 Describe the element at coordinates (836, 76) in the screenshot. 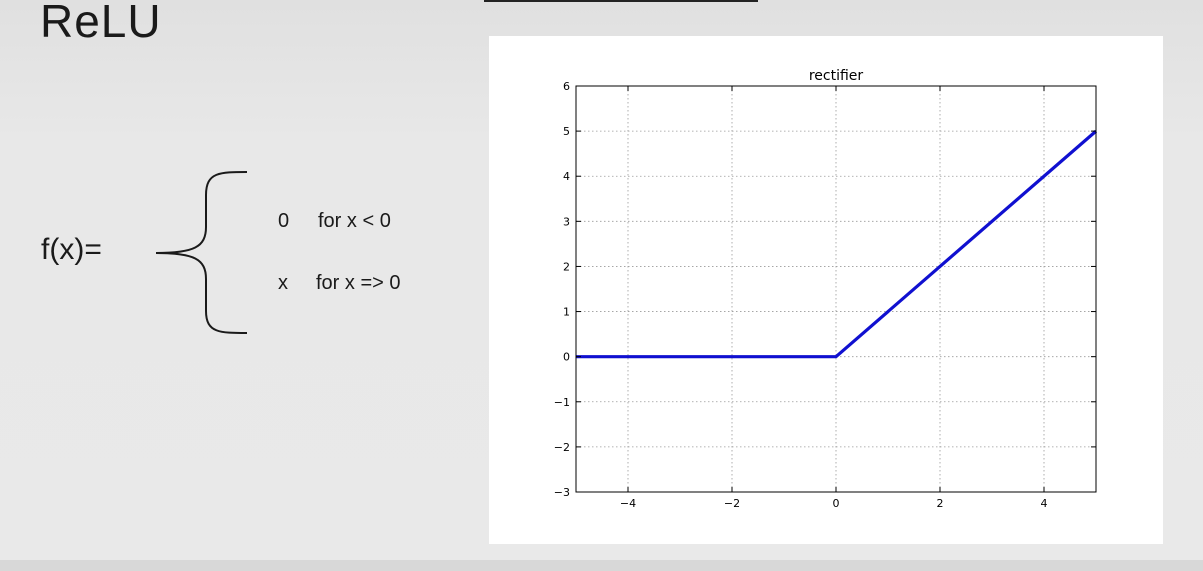

I see `chart-title: rectifier` at that location.